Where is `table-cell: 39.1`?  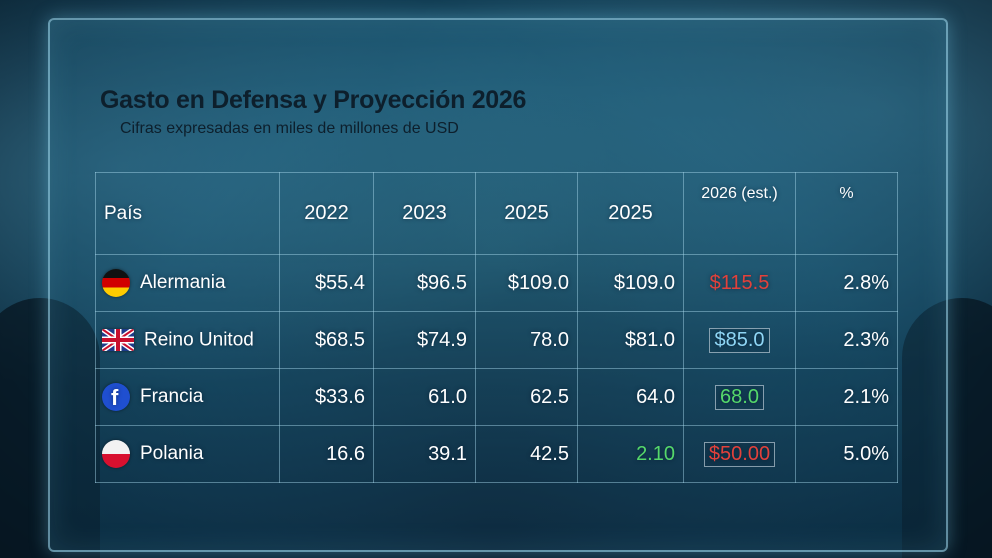 table-cell: 39.1 is located at coordinates (424, 454).